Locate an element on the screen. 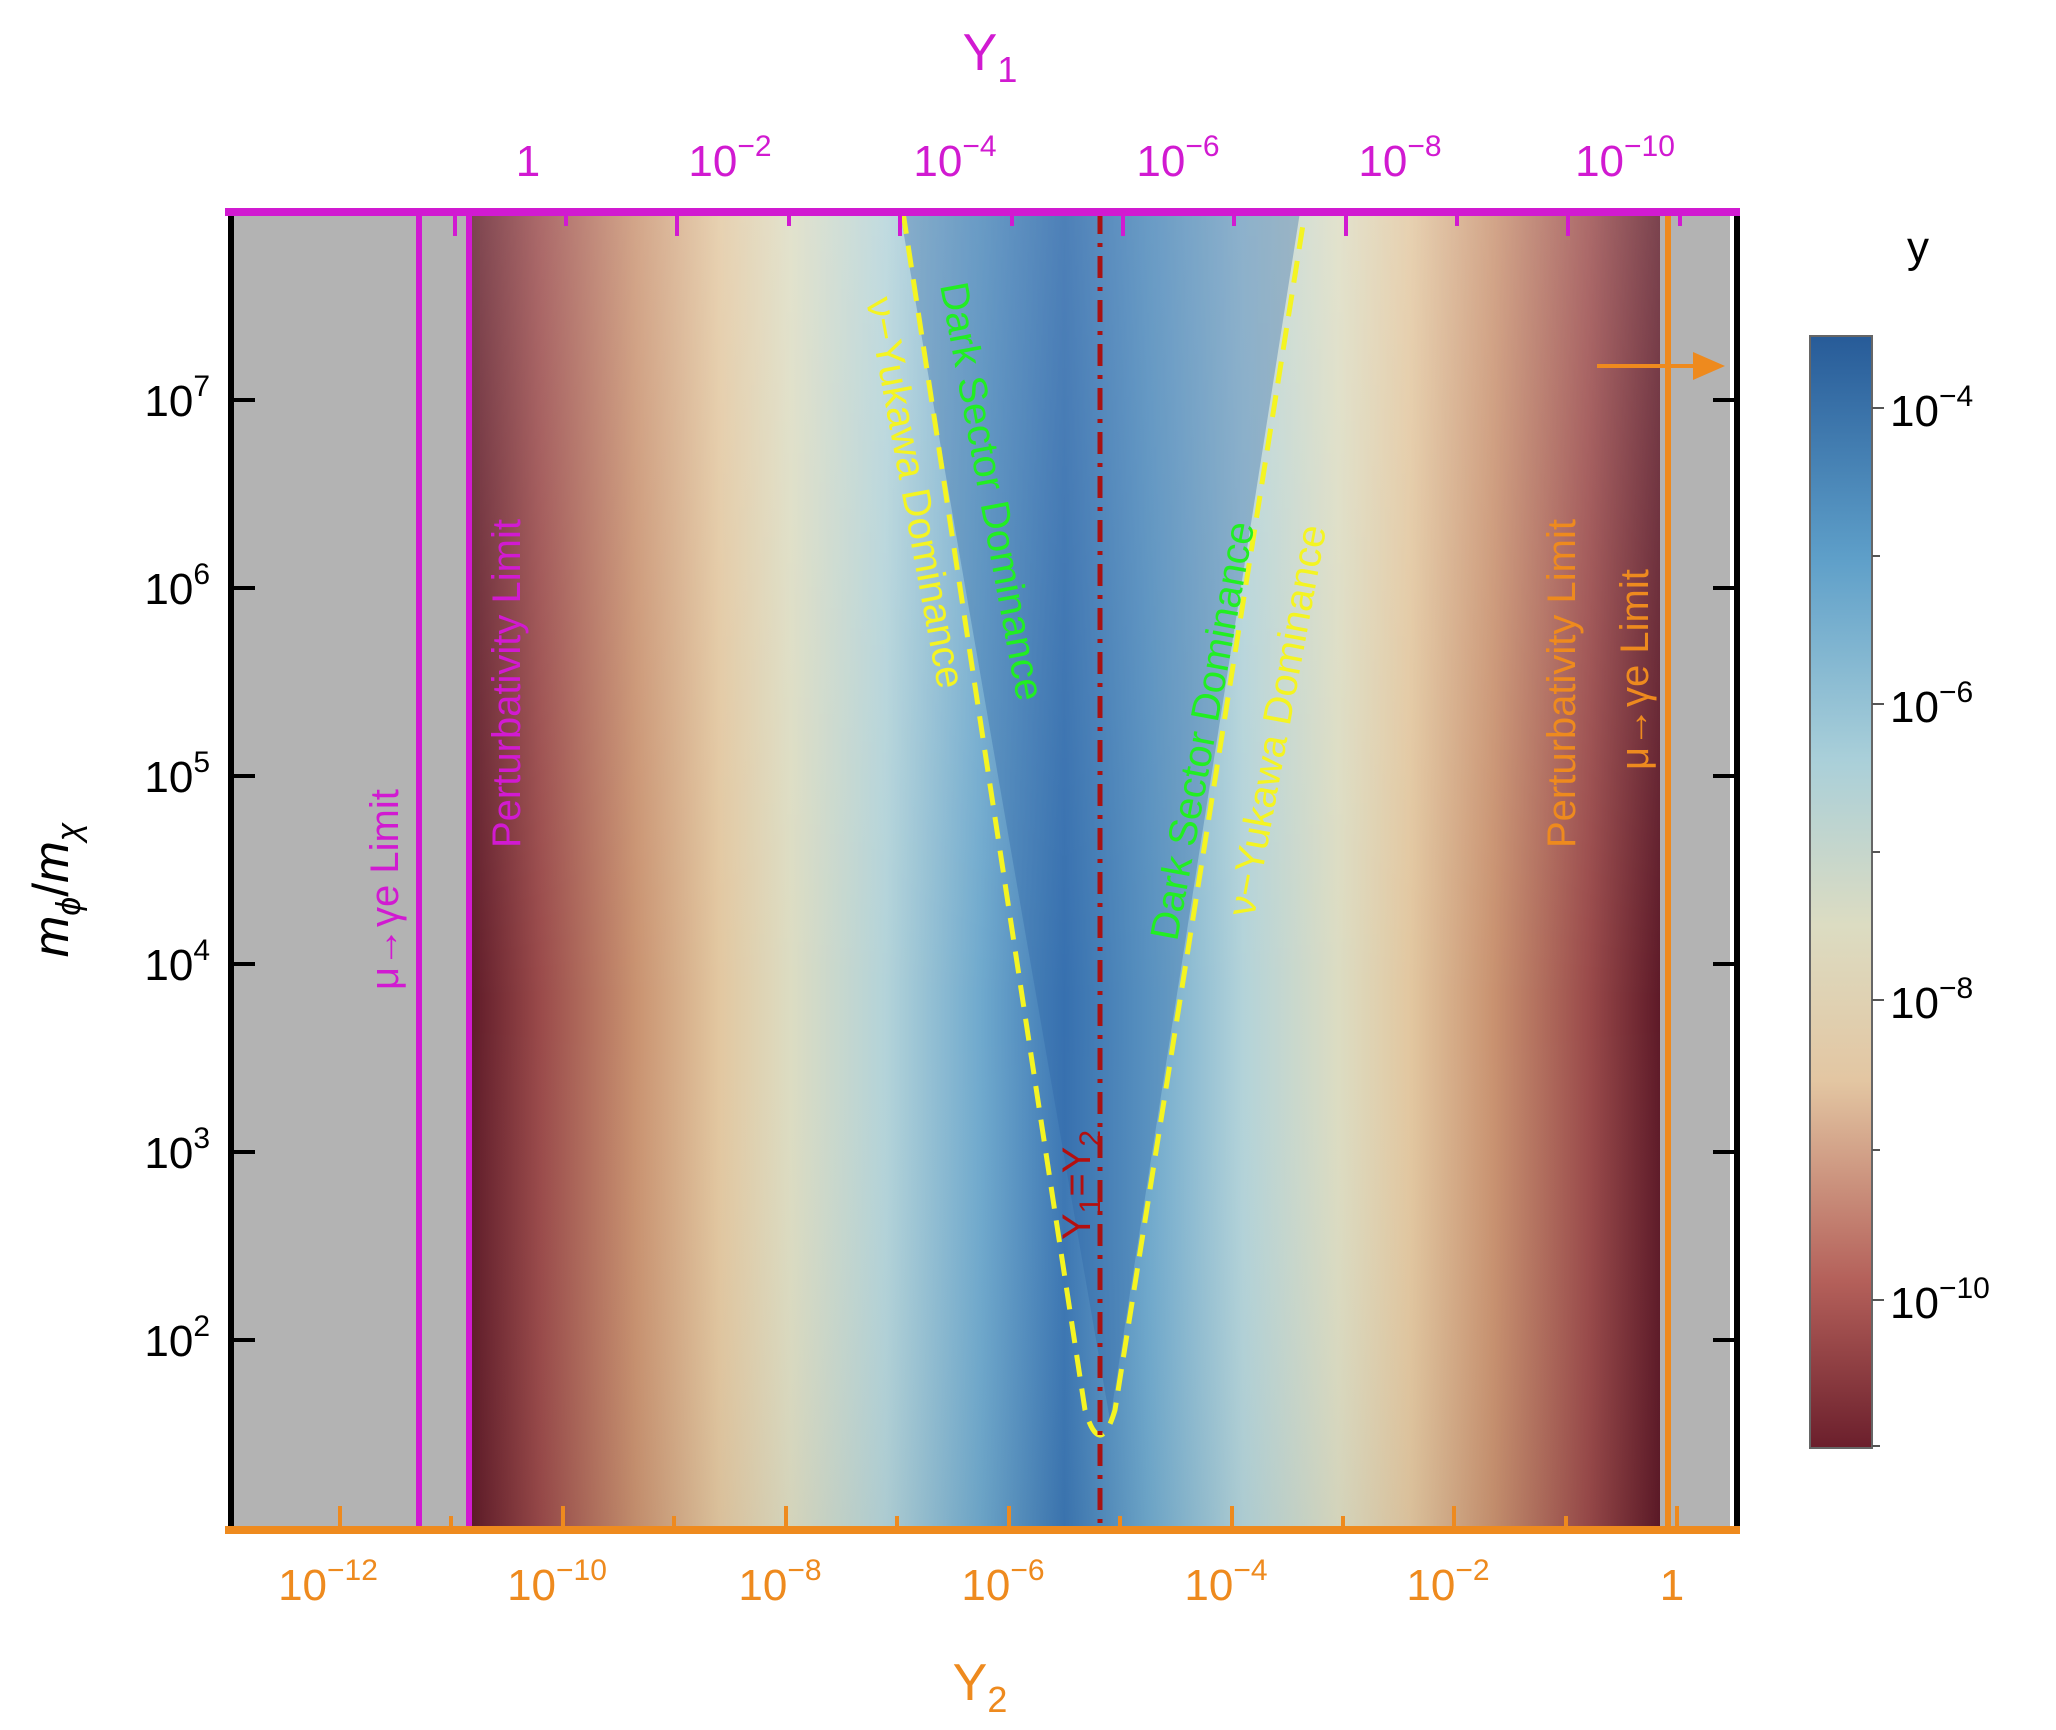  left-axis-title: mϕ/mχ is located at coordinates (55, 889).